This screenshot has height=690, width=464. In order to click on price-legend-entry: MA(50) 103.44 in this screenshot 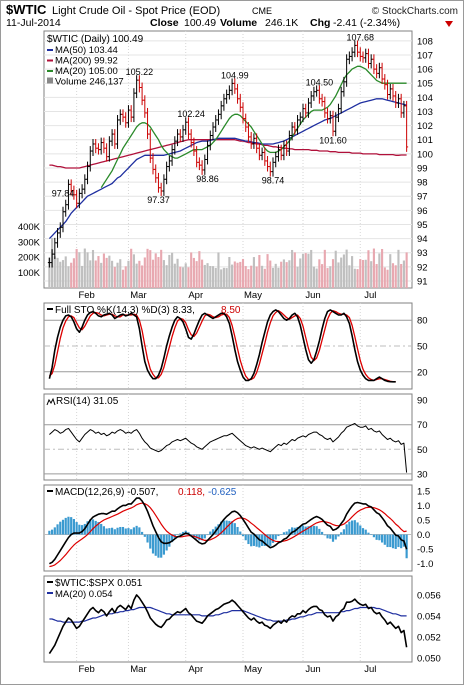, I will do `click(86, 50)`.